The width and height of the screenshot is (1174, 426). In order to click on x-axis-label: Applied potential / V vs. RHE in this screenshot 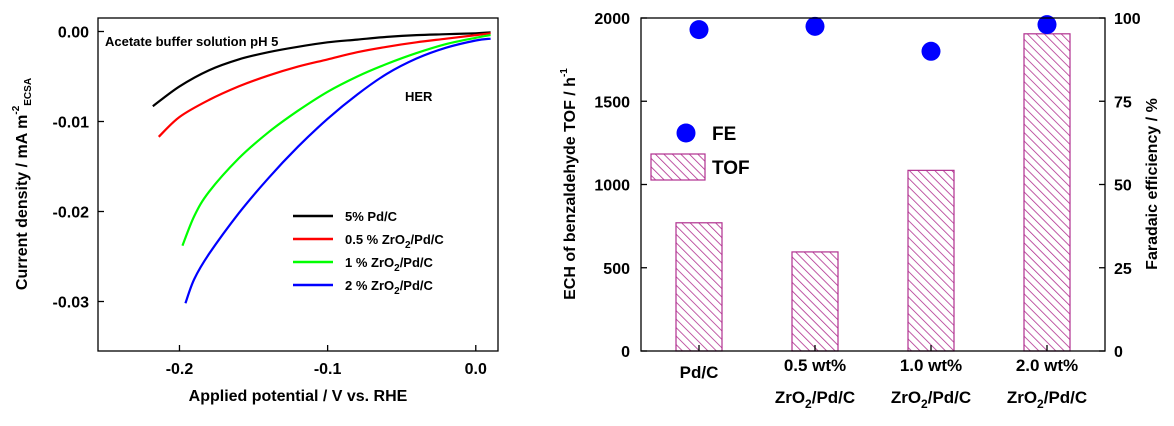, I will do `click(298, 396)`.